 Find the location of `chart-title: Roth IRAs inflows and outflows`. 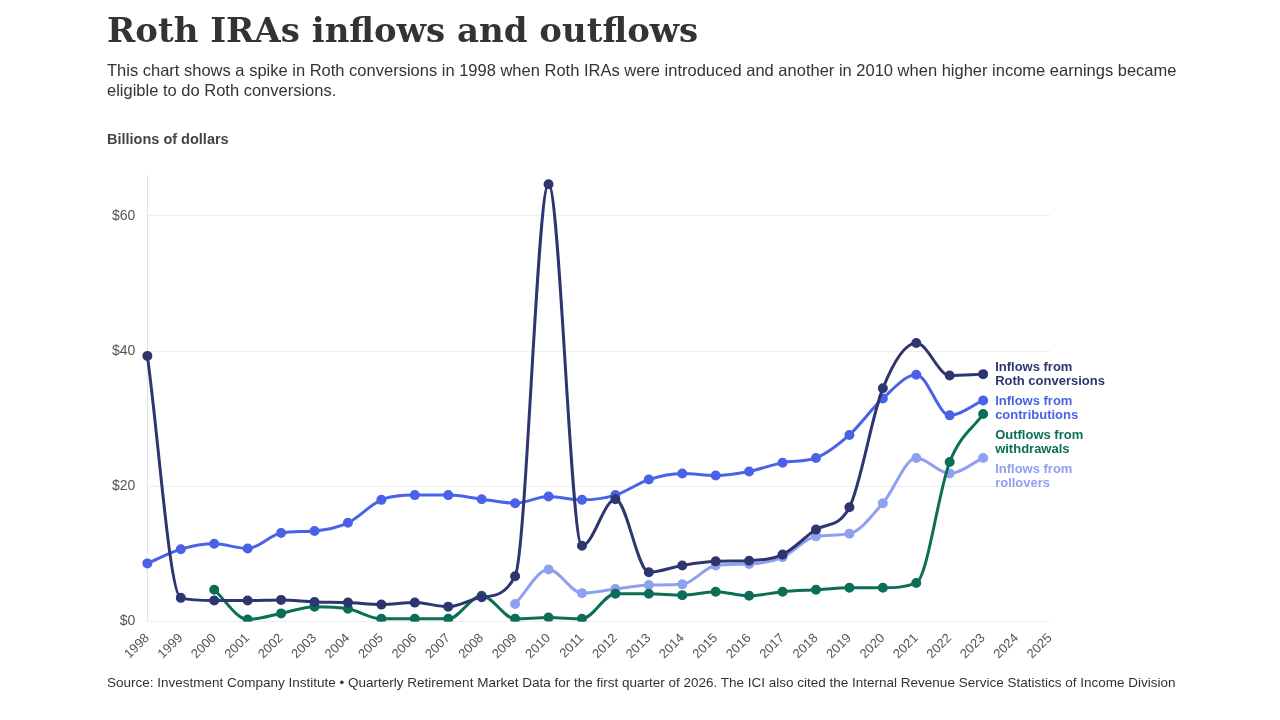

chart-title: Roth IRAs inflows and outflows is located at coordinates (403, 30).